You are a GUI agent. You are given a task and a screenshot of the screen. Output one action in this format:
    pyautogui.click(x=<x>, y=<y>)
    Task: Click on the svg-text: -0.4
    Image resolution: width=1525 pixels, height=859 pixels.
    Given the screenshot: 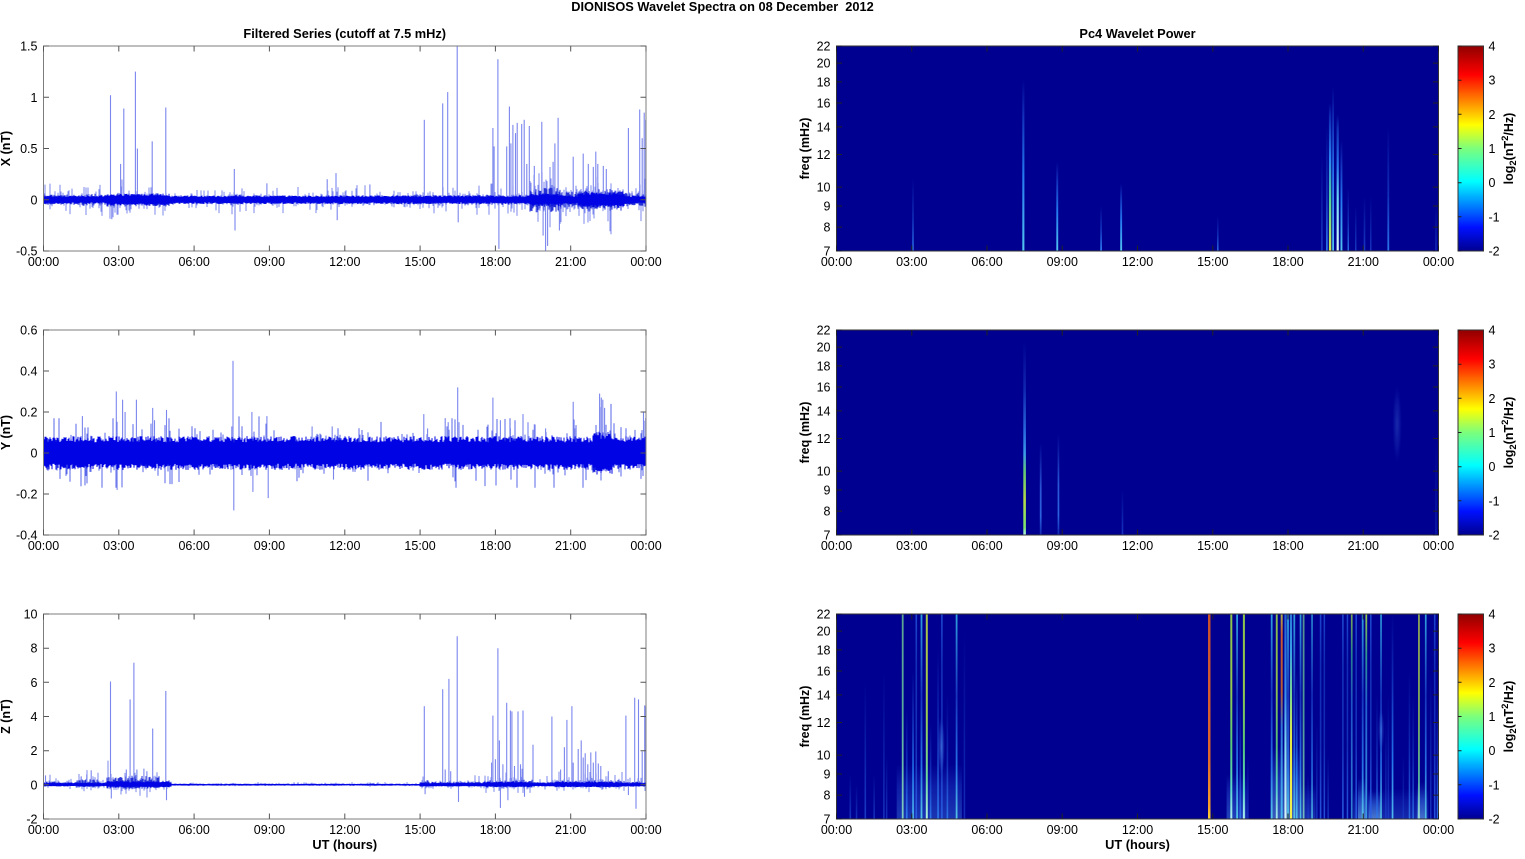 What is the action you would take?
    pyautogui.click(x=27, y=536)
    